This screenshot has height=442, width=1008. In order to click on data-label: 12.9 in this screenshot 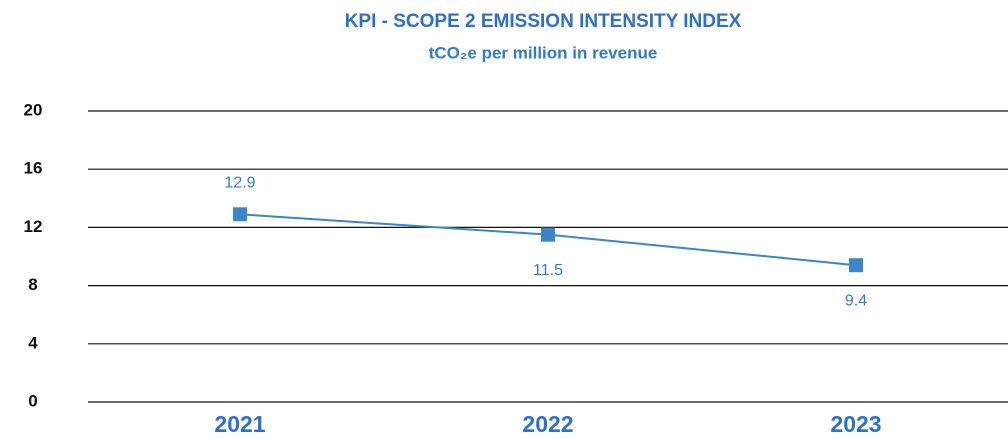, I will do `click(239, 183)`.